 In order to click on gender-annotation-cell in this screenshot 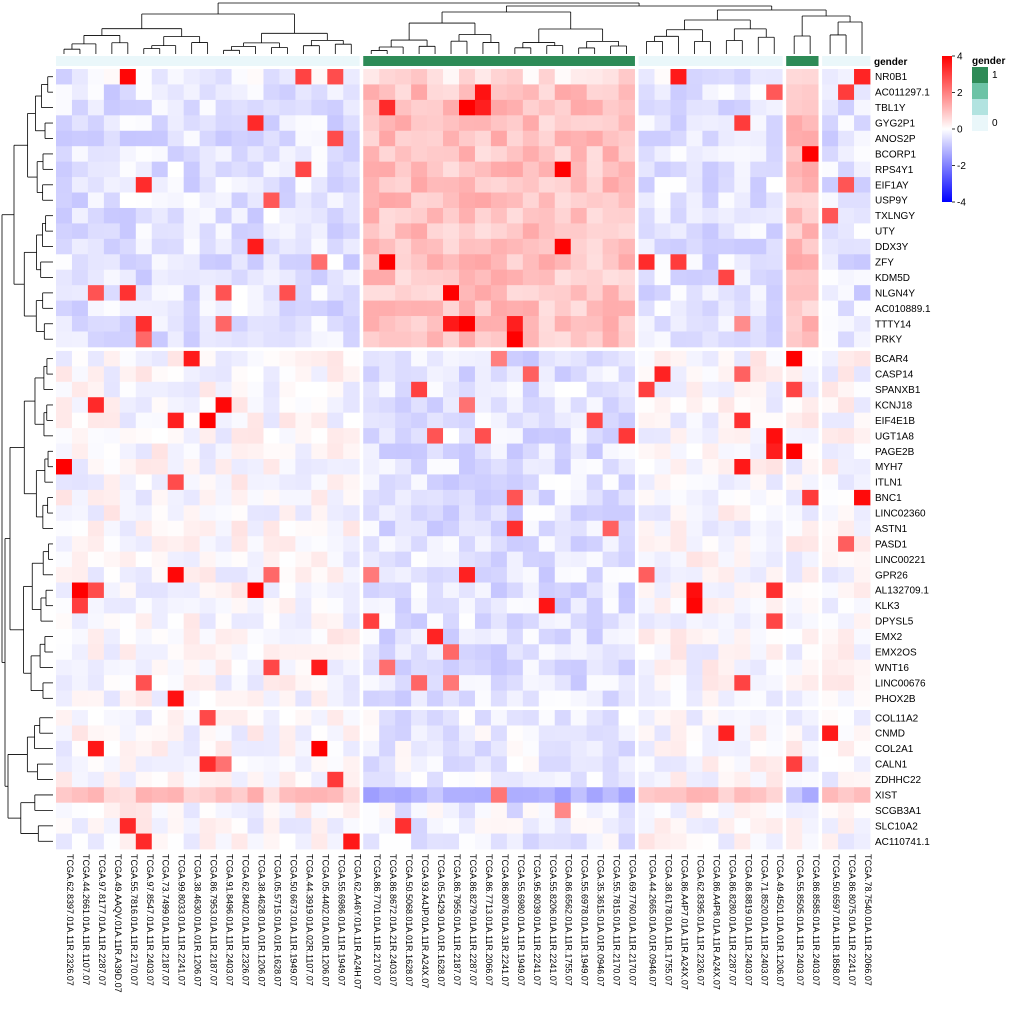, I will do `click(662, 61)`.